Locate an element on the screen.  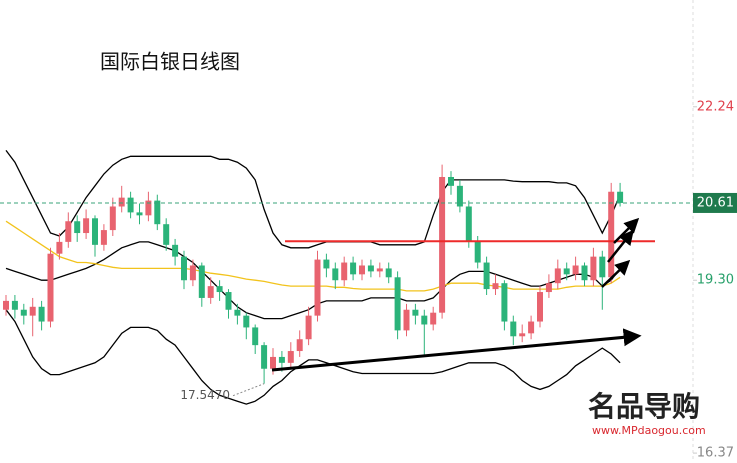
low-leader is located at coordinates (248, 390).